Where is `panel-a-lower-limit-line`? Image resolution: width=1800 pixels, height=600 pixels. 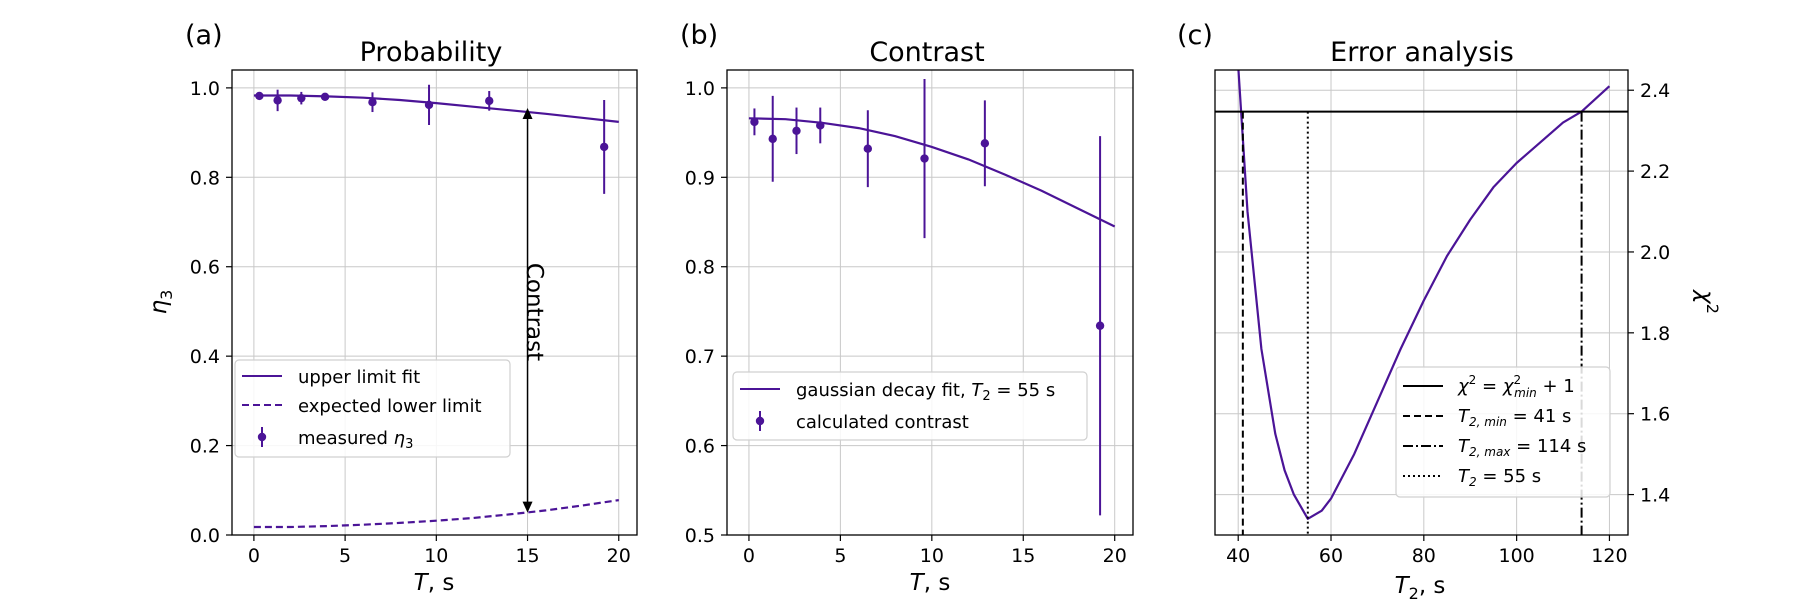 panel-a-lower-limit-line is located at coordinates (436, 514).